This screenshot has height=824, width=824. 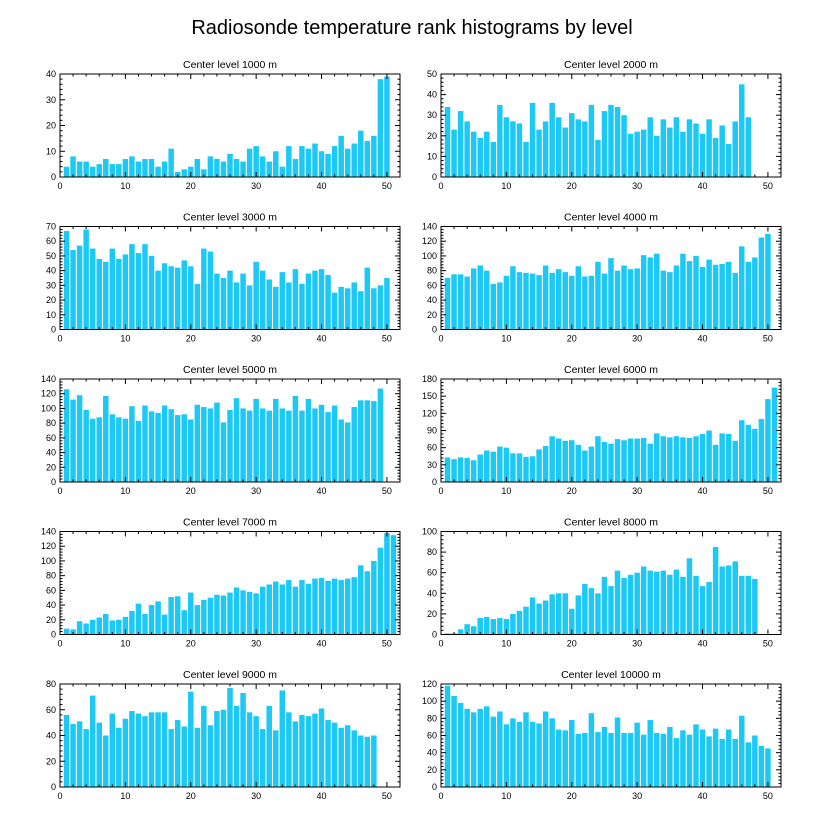 What do you see at coordinates (611, 370) in the screenshot?
I see `panel-title: Center level 6000 m` at bounding box center [611, 370].